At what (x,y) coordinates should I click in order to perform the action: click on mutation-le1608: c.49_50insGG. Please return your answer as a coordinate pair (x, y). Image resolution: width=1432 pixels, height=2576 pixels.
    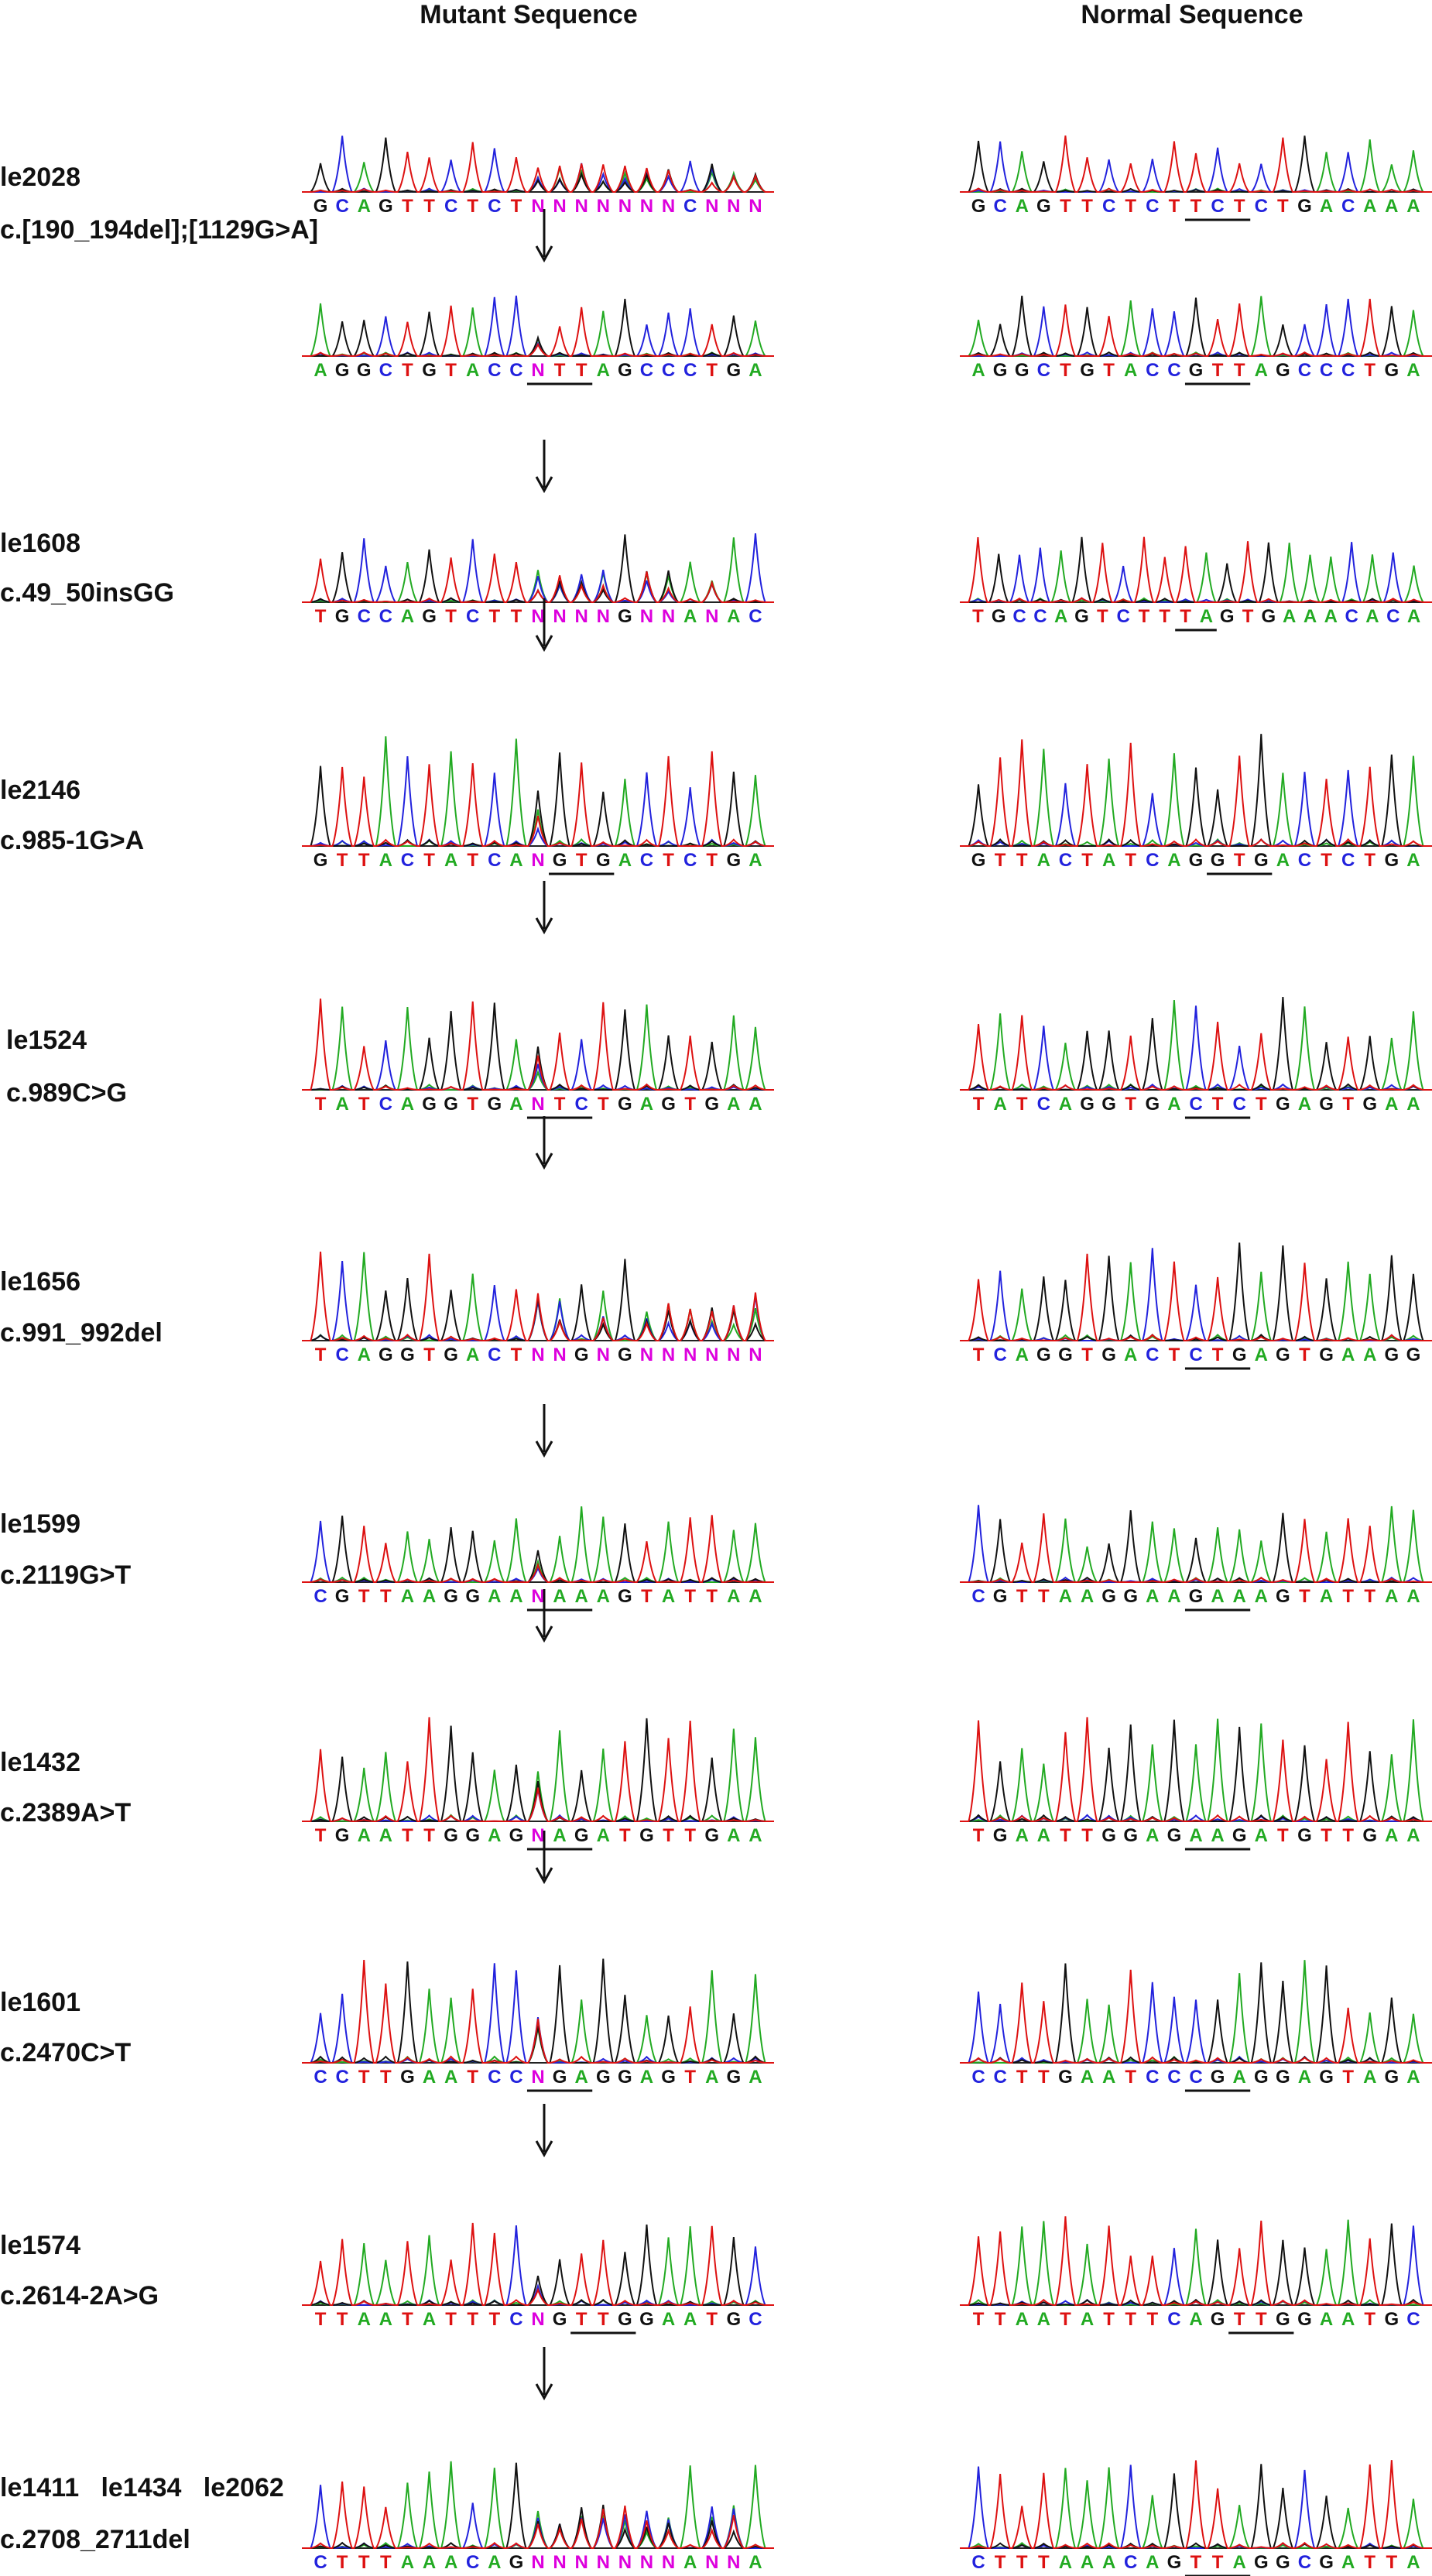
    Looking at the image, I should click on (87, 593).